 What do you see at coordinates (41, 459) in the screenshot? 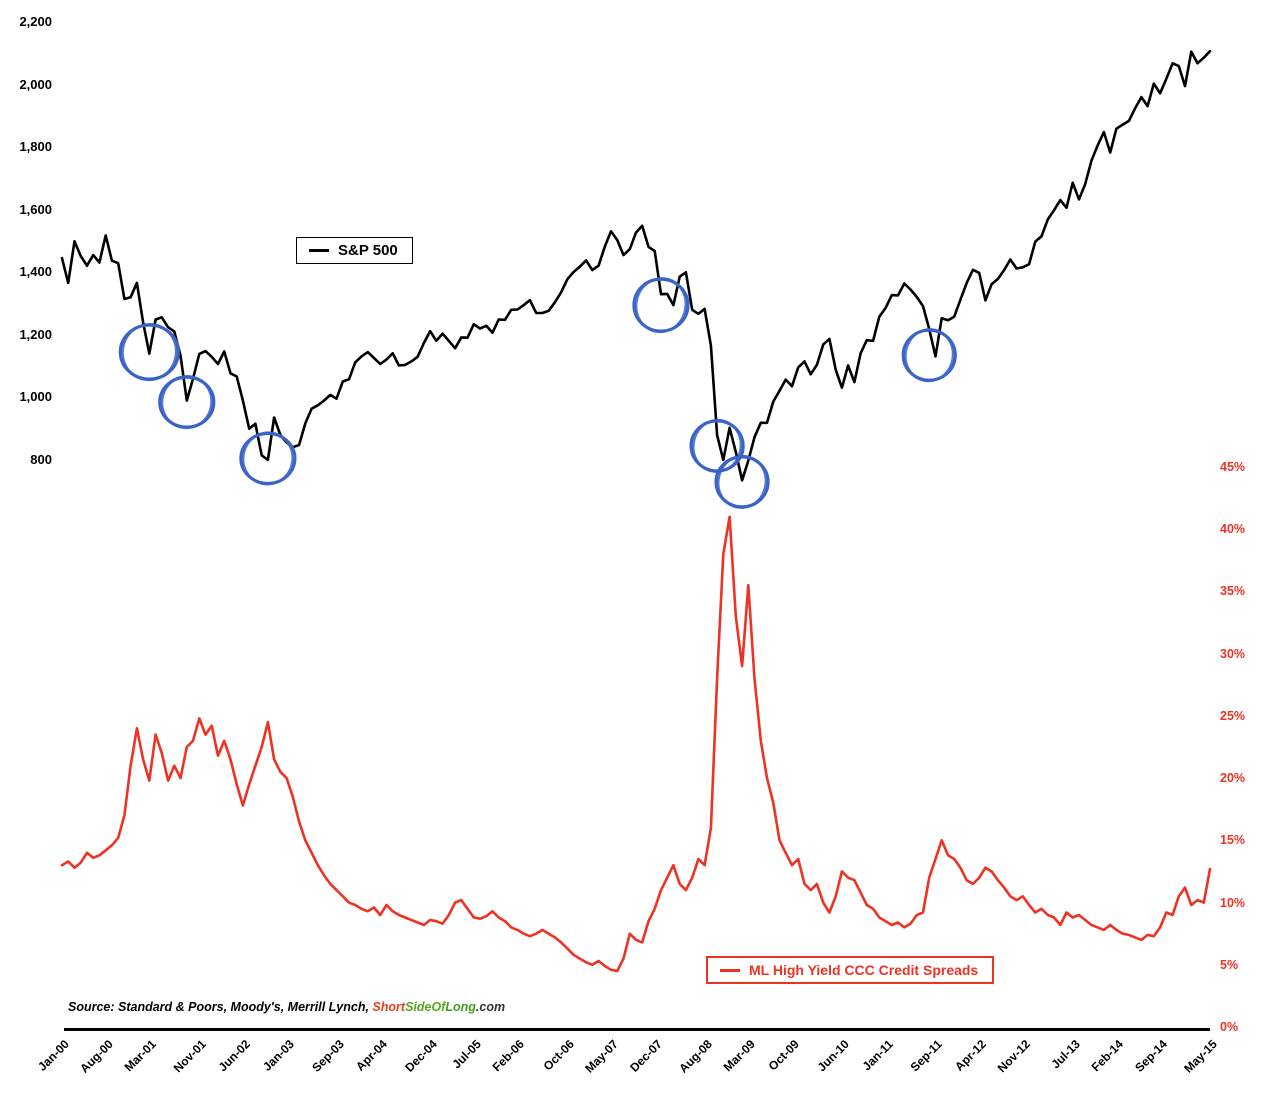
I see `left-axis-tick-label: 800` at bounding box center [41, 459].